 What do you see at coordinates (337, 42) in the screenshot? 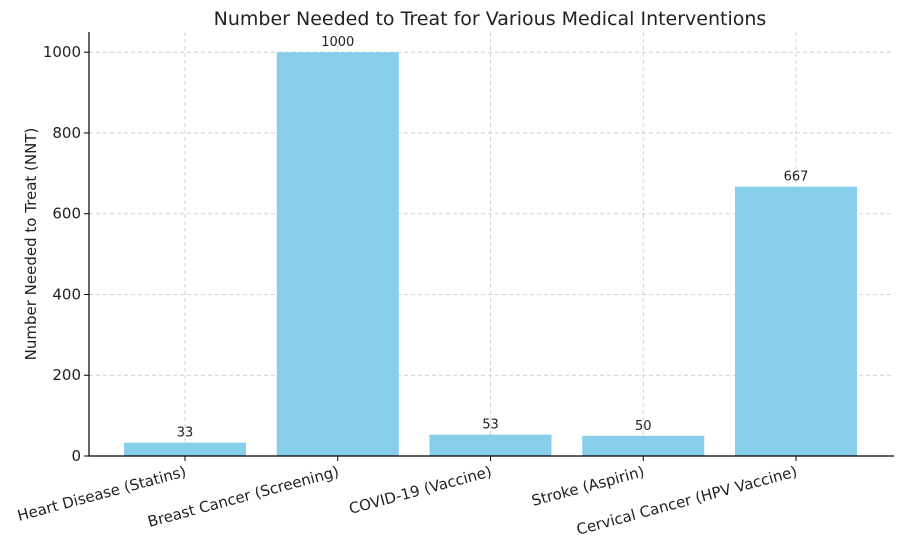
I see `data-label: 1000` at bounding box center [337, 42].